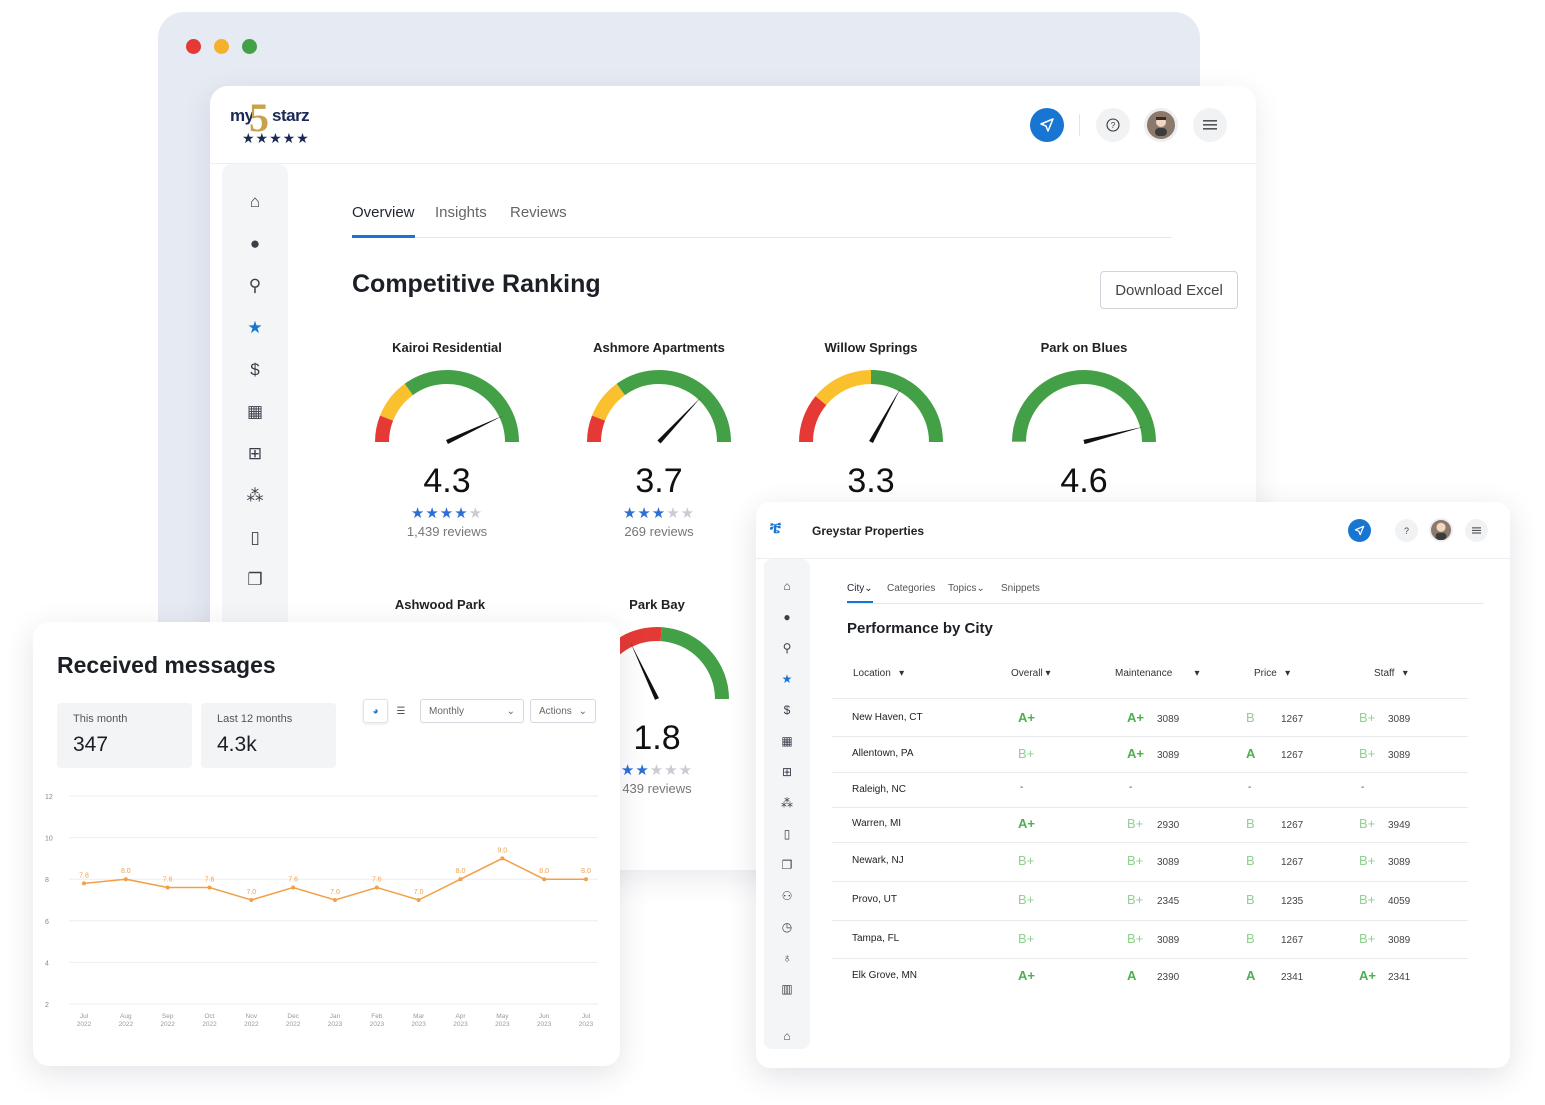 Image resolution: width=1545 pixels, height=1105 pixels. Describe the element at coordinates (1135, 753) in the screenshot. I see `grade-maintenance: A+` at that location.